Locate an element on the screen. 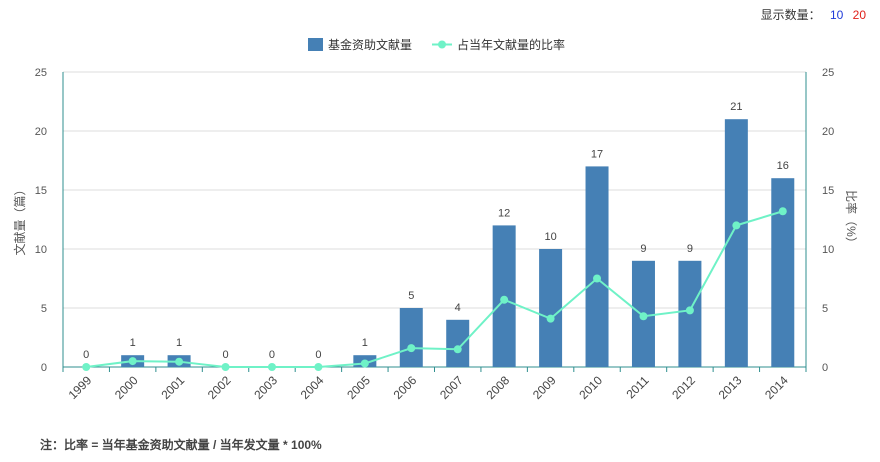 This screenshot has height=462, width=880. display-count-control: 显示数量： 10 20 is located at coordinates (810, 14).